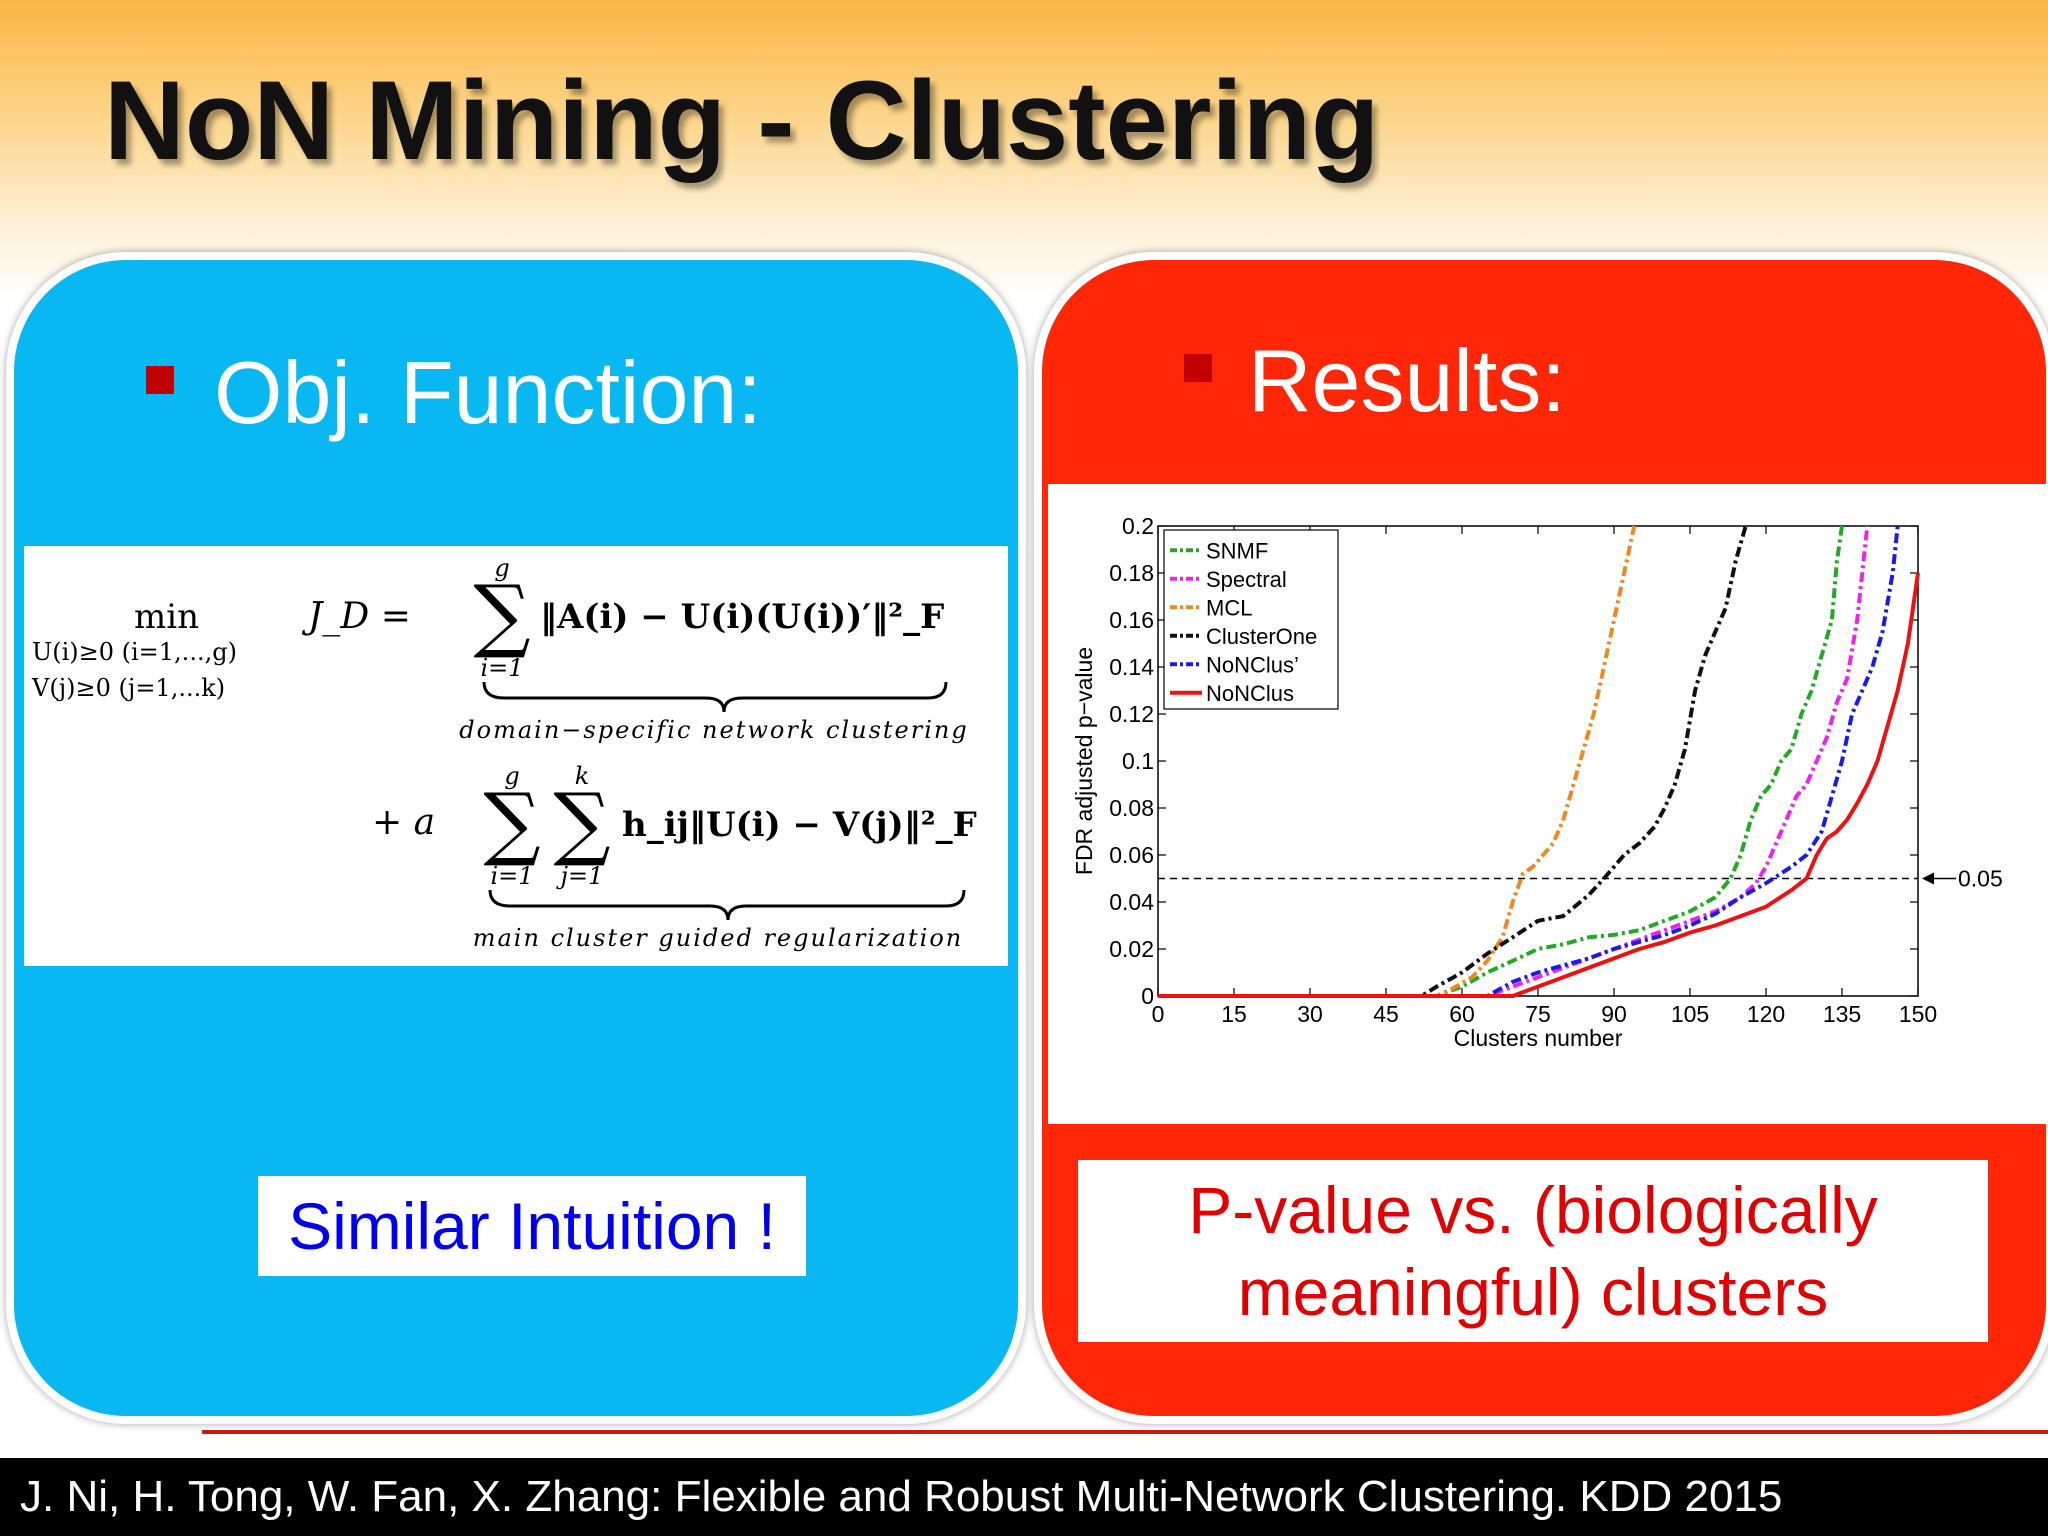 This screenshot has height=1536, width=2048. Describe the element at coordinates (1310, 1014) in the screenshot. I see `x-tick-label: 30` at that location.